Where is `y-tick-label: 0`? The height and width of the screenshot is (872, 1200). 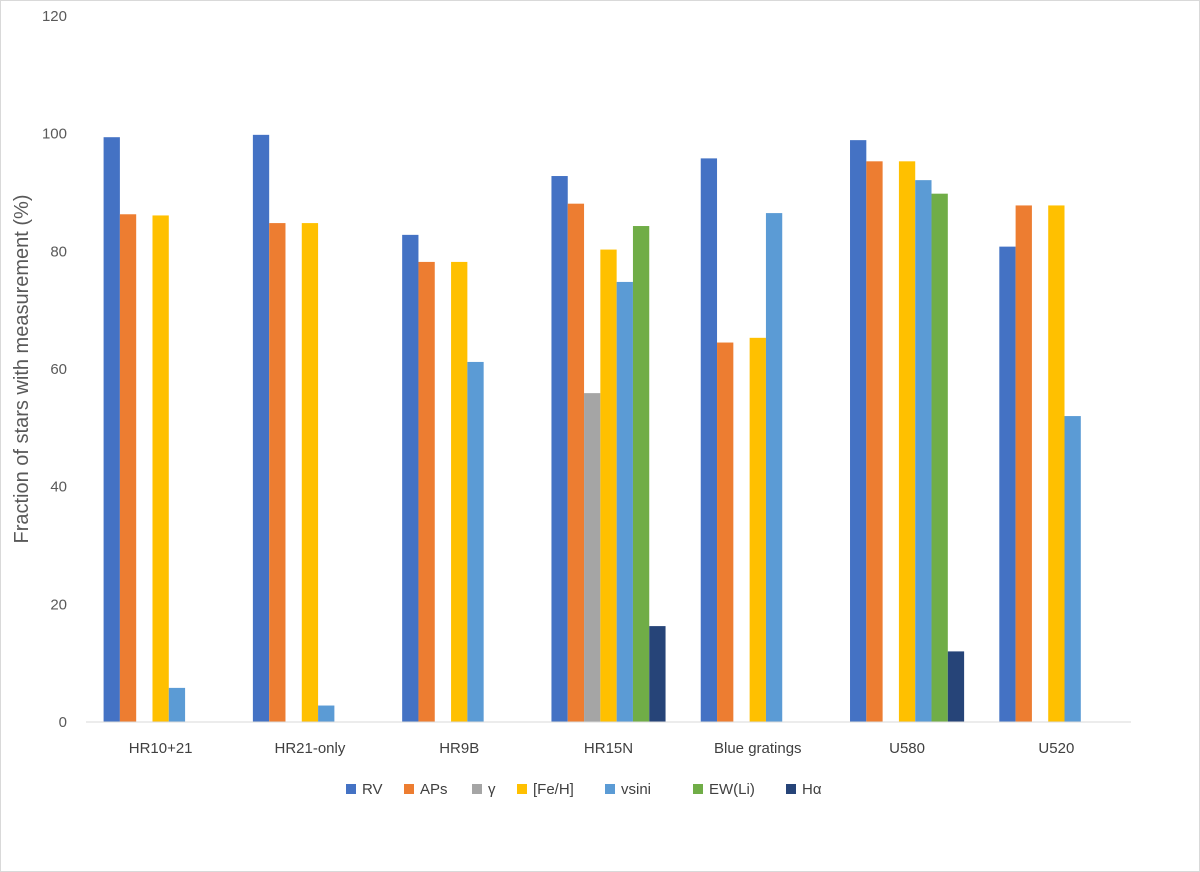 y-tick-label: 0 is located at coordinates (63, 722).